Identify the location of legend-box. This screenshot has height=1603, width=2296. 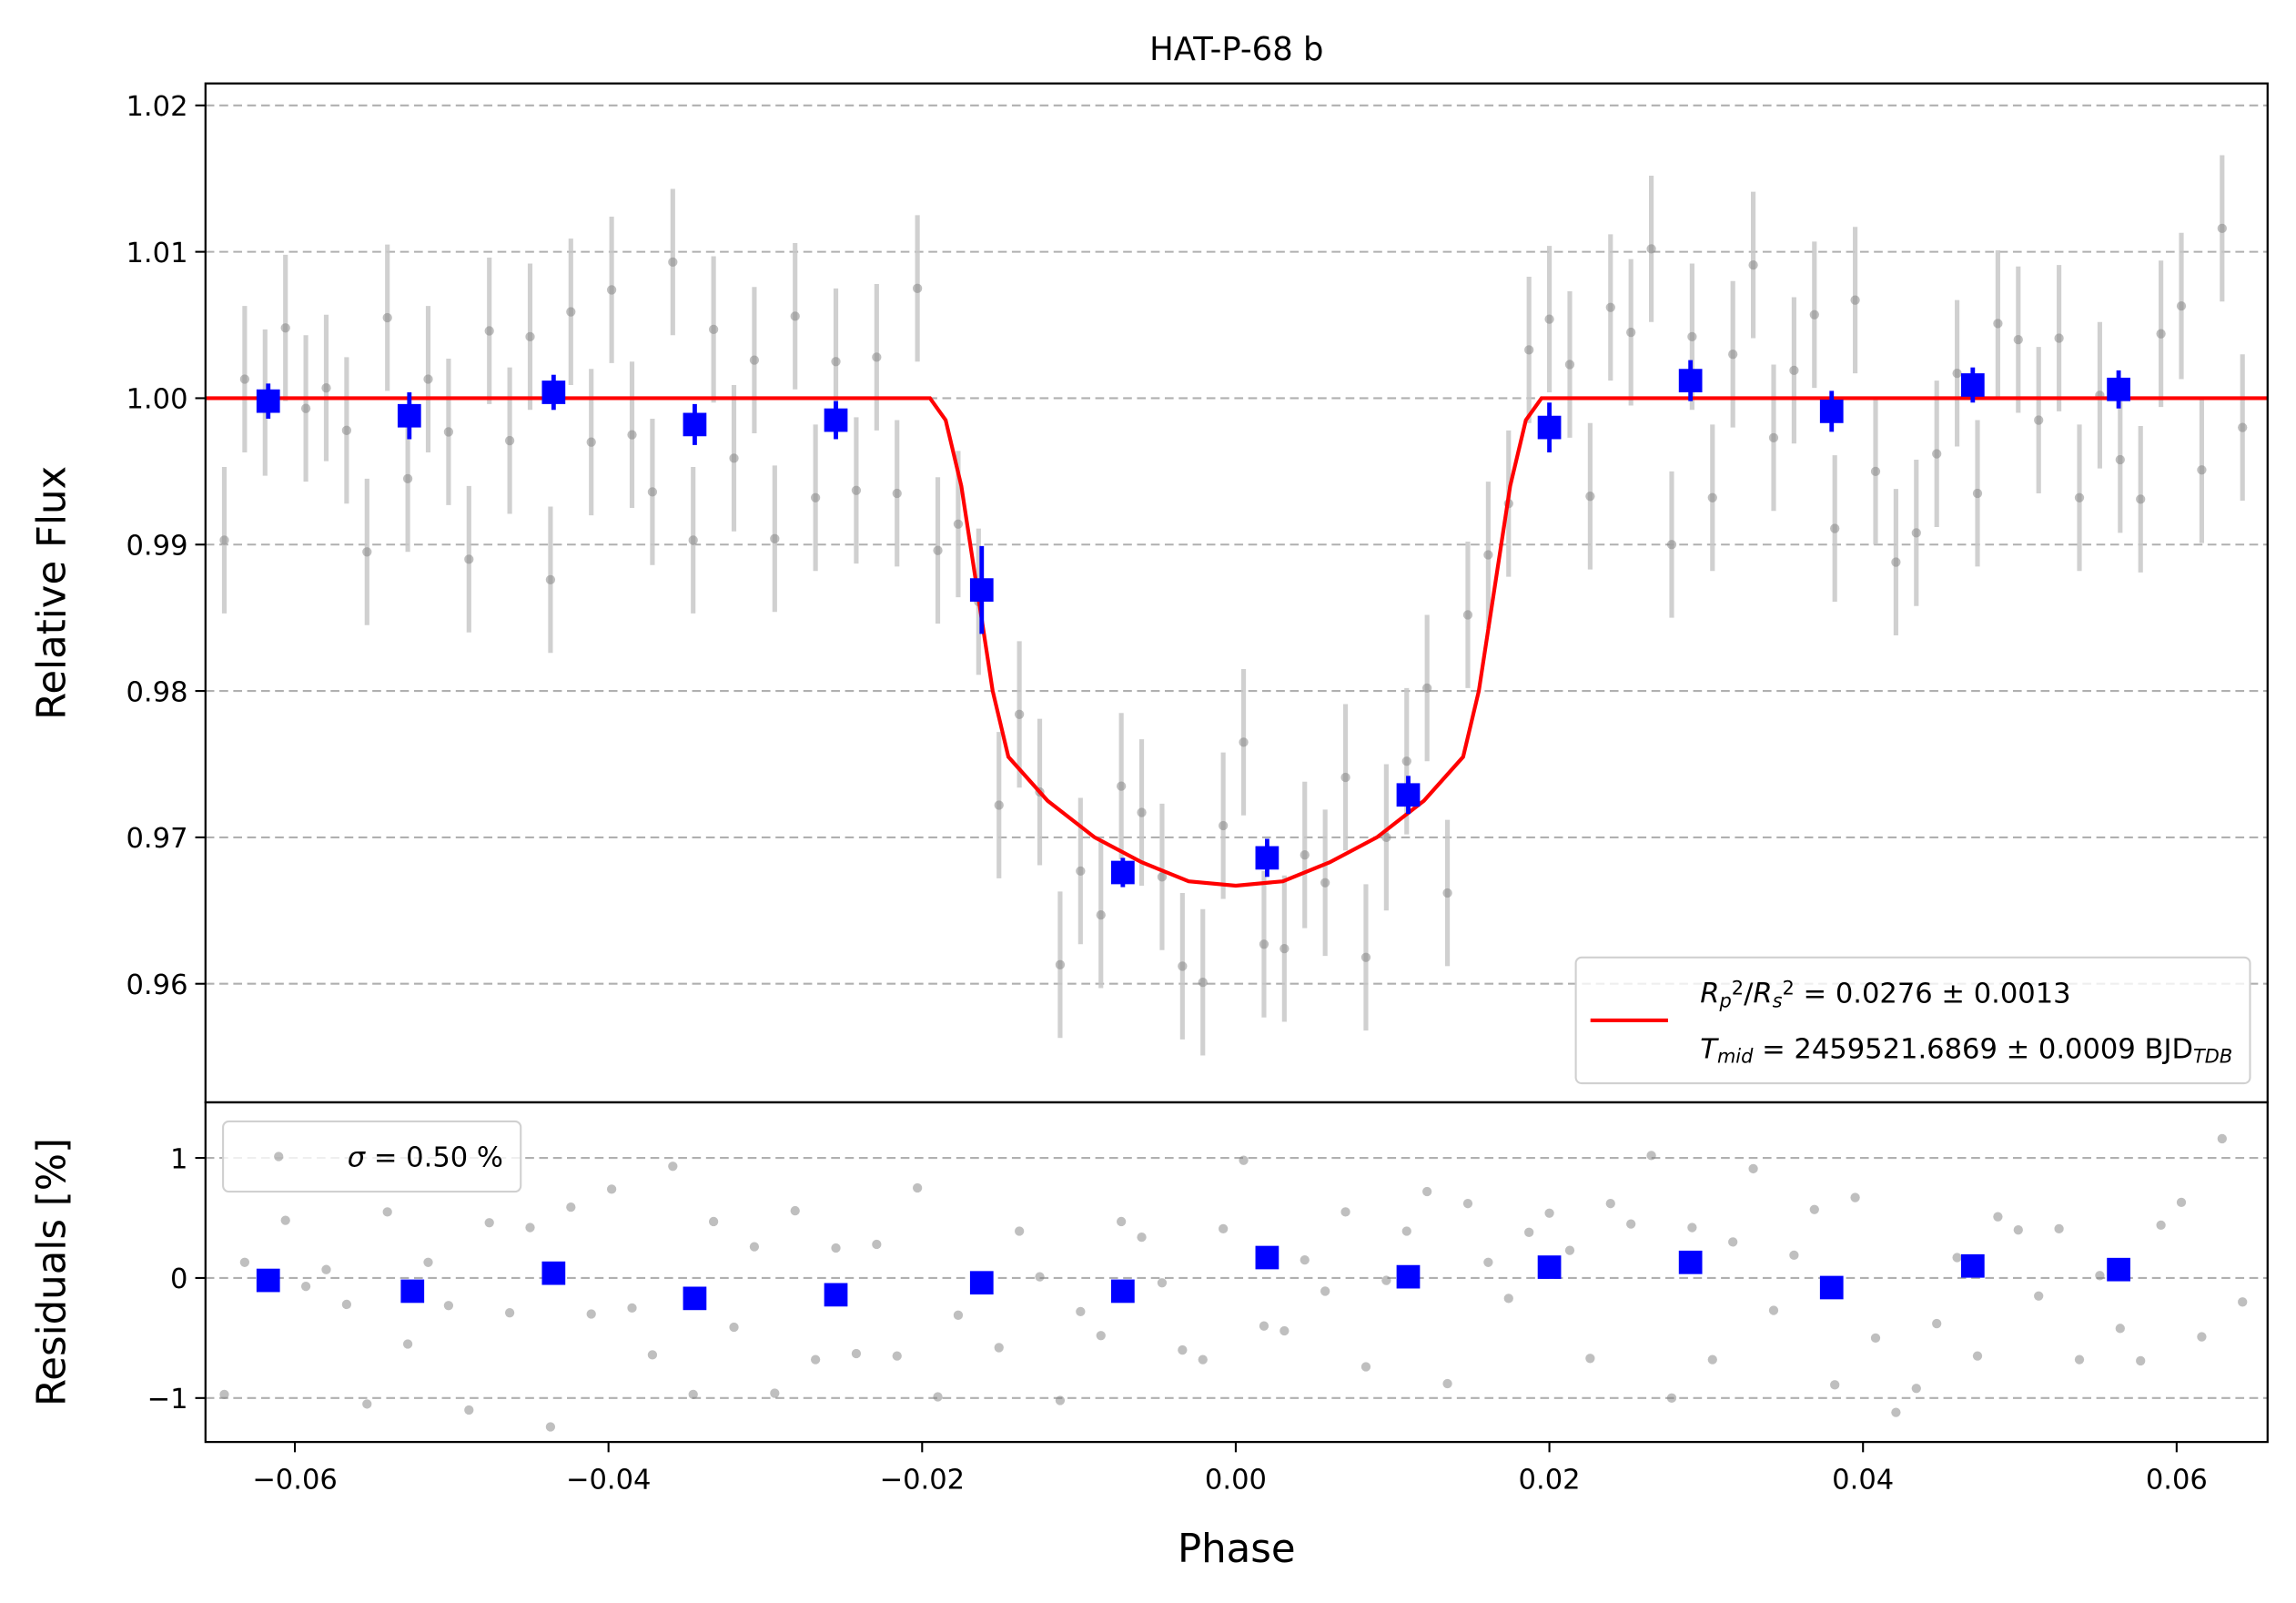
(372, 1156).